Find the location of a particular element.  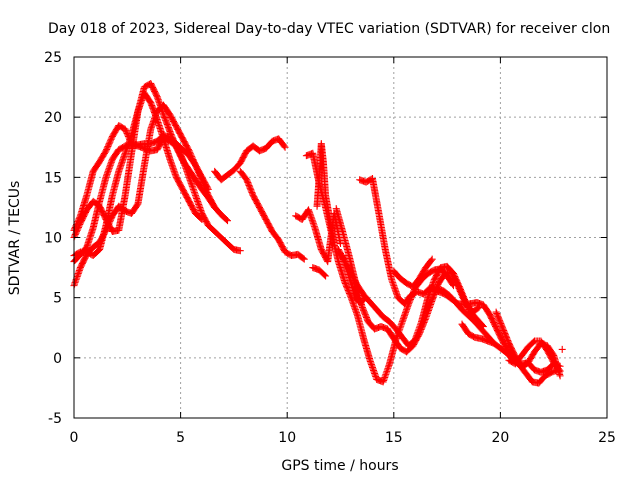

y-tick-label: 20 is located at coordinates (53, 118).